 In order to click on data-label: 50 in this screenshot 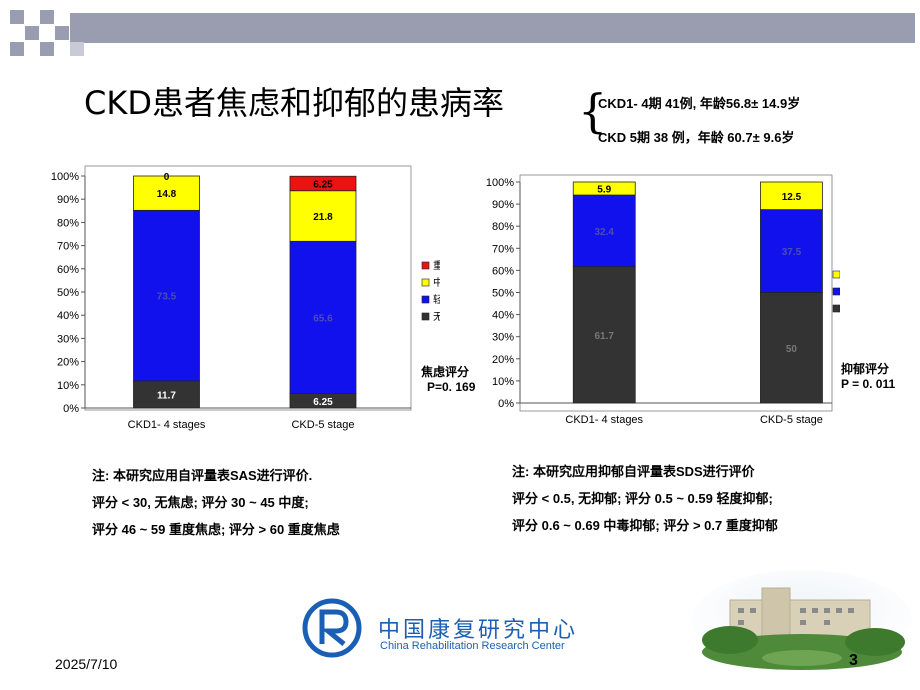, I will do `click(792, 349)`.